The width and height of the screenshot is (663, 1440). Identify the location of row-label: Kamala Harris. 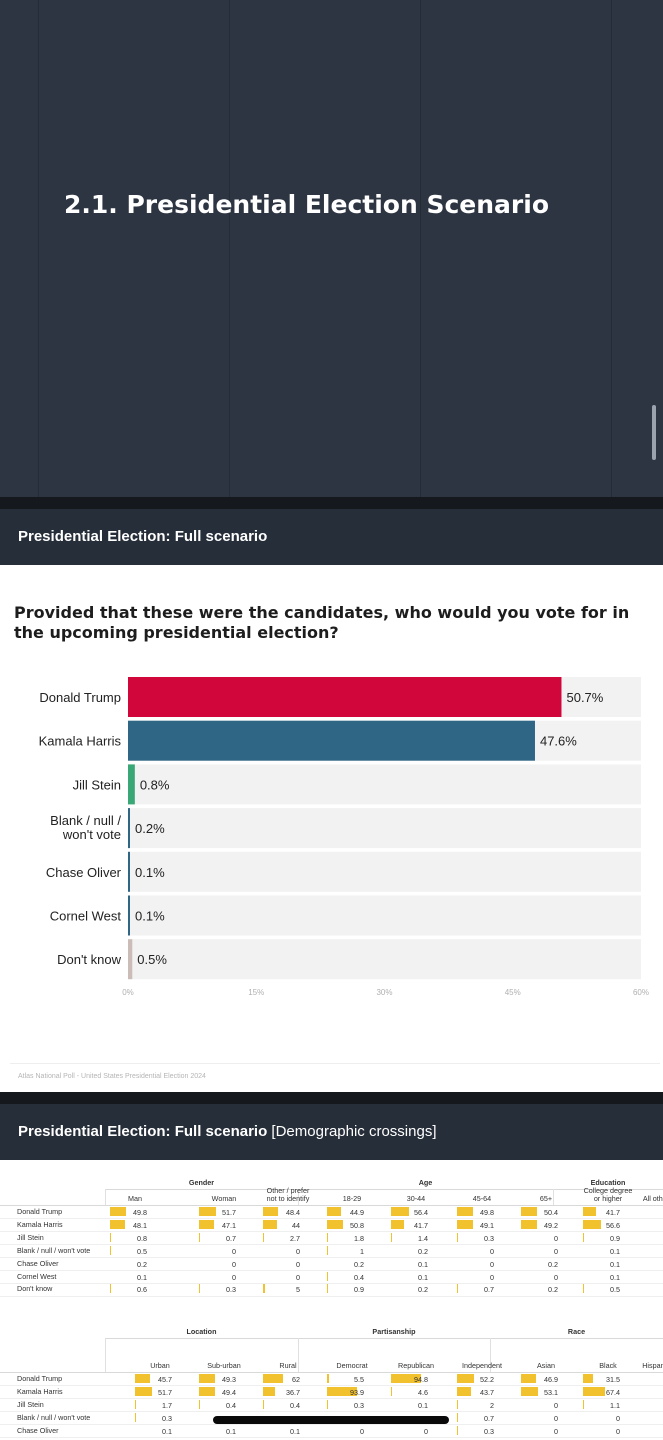
(40, 1224).